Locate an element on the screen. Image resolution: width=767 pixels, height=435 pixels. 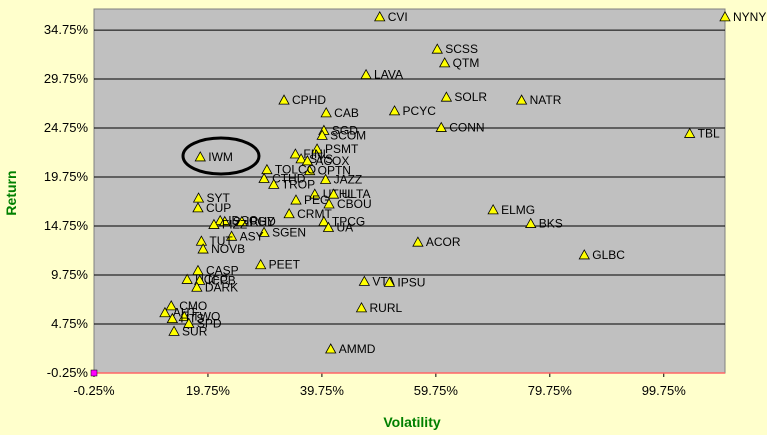
data-point-label: CONN is located at coordinates (466, 128).